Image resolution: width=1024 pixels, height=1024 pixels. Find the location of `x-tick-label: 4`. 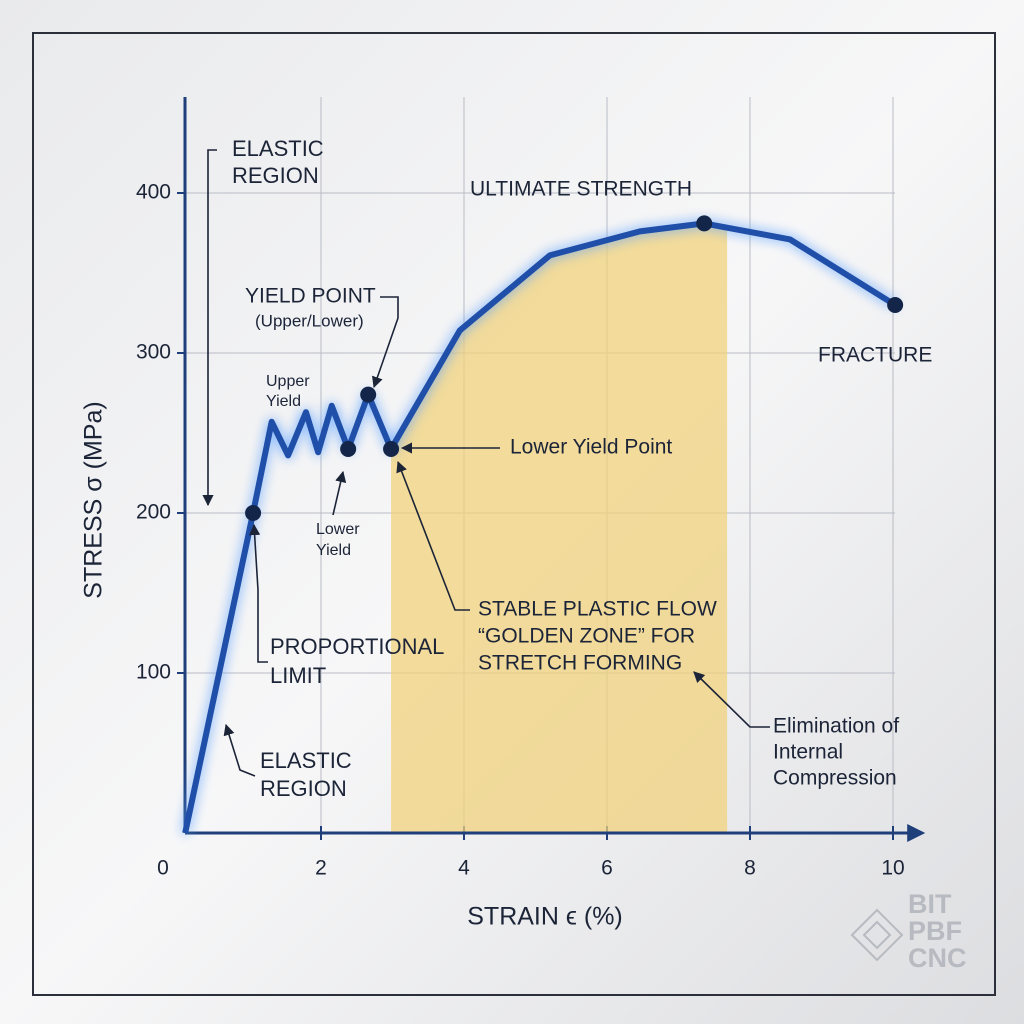

x-tick-label: 4 is located at coordinates (464, 868).